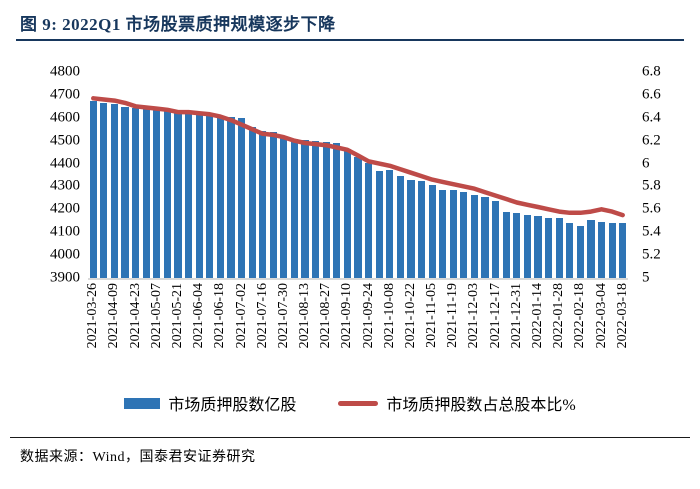 The height and width of the screenshot is (489, 700). Describe the element at coordinates (199, 316) in the screenshot. I see `x-axis-tick-label: 2021-06-04` at that location.